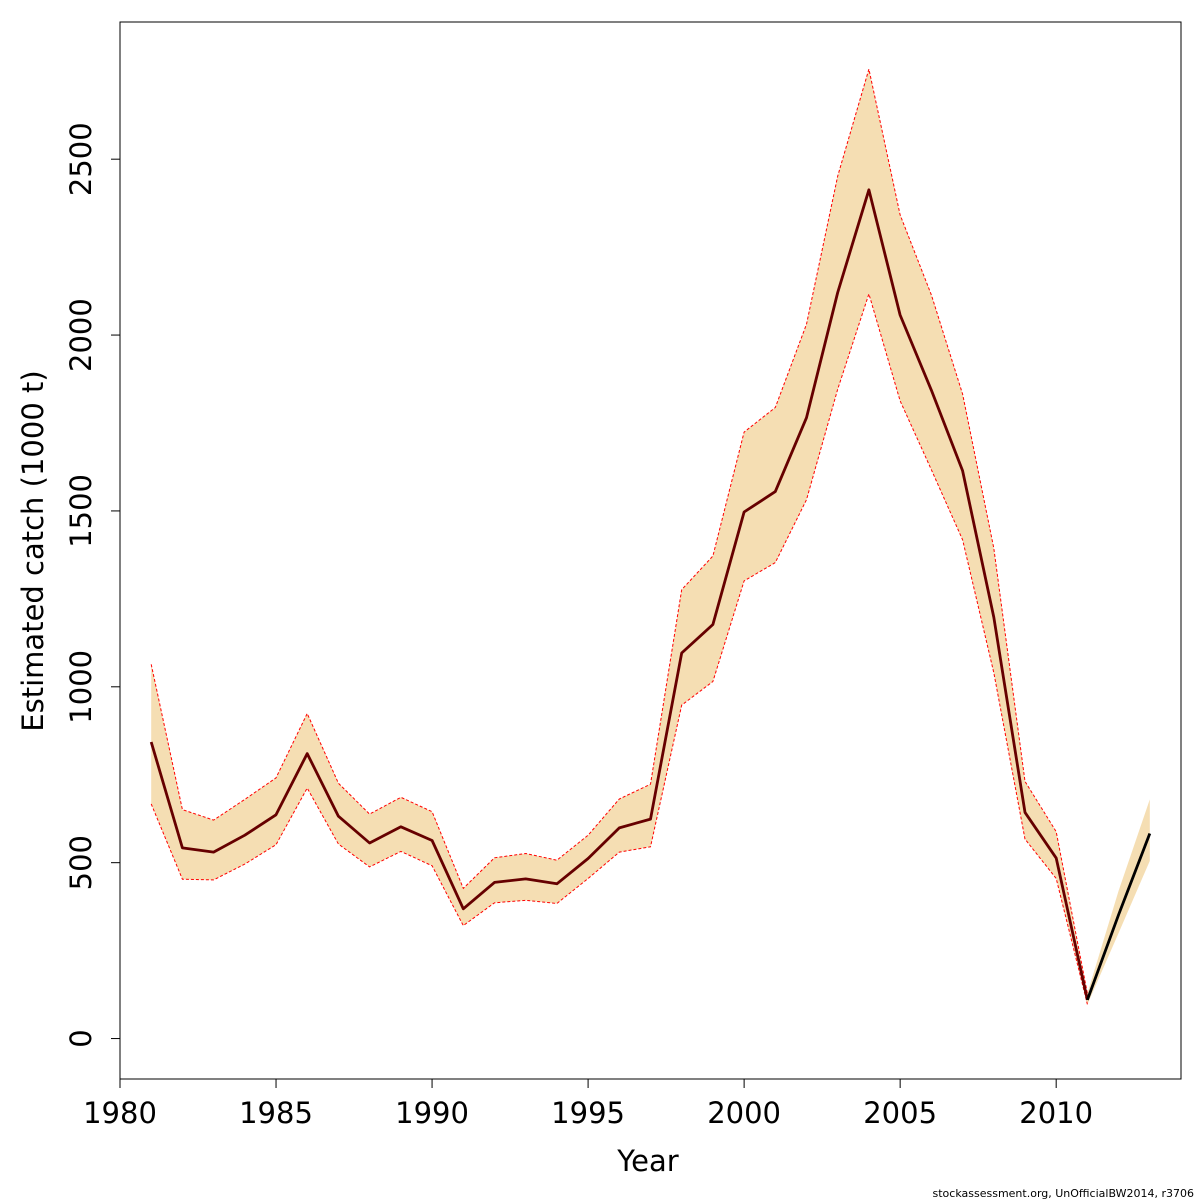 This screenshot has height=1200, width=1200. I want to click on x-tick-label-1995: 1995, so click(588, 1113).